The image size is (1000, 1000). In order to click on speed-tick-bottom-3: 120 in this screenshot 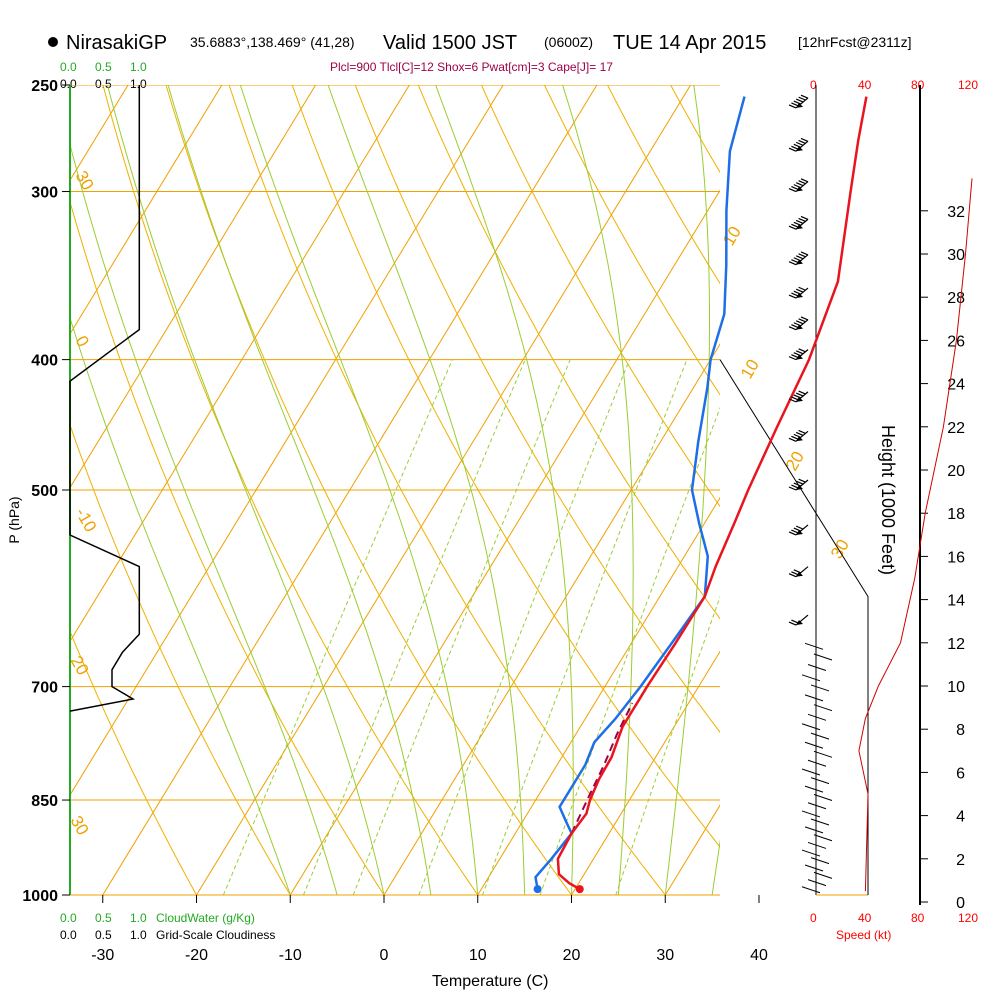, I will do `click(968, 918)`.